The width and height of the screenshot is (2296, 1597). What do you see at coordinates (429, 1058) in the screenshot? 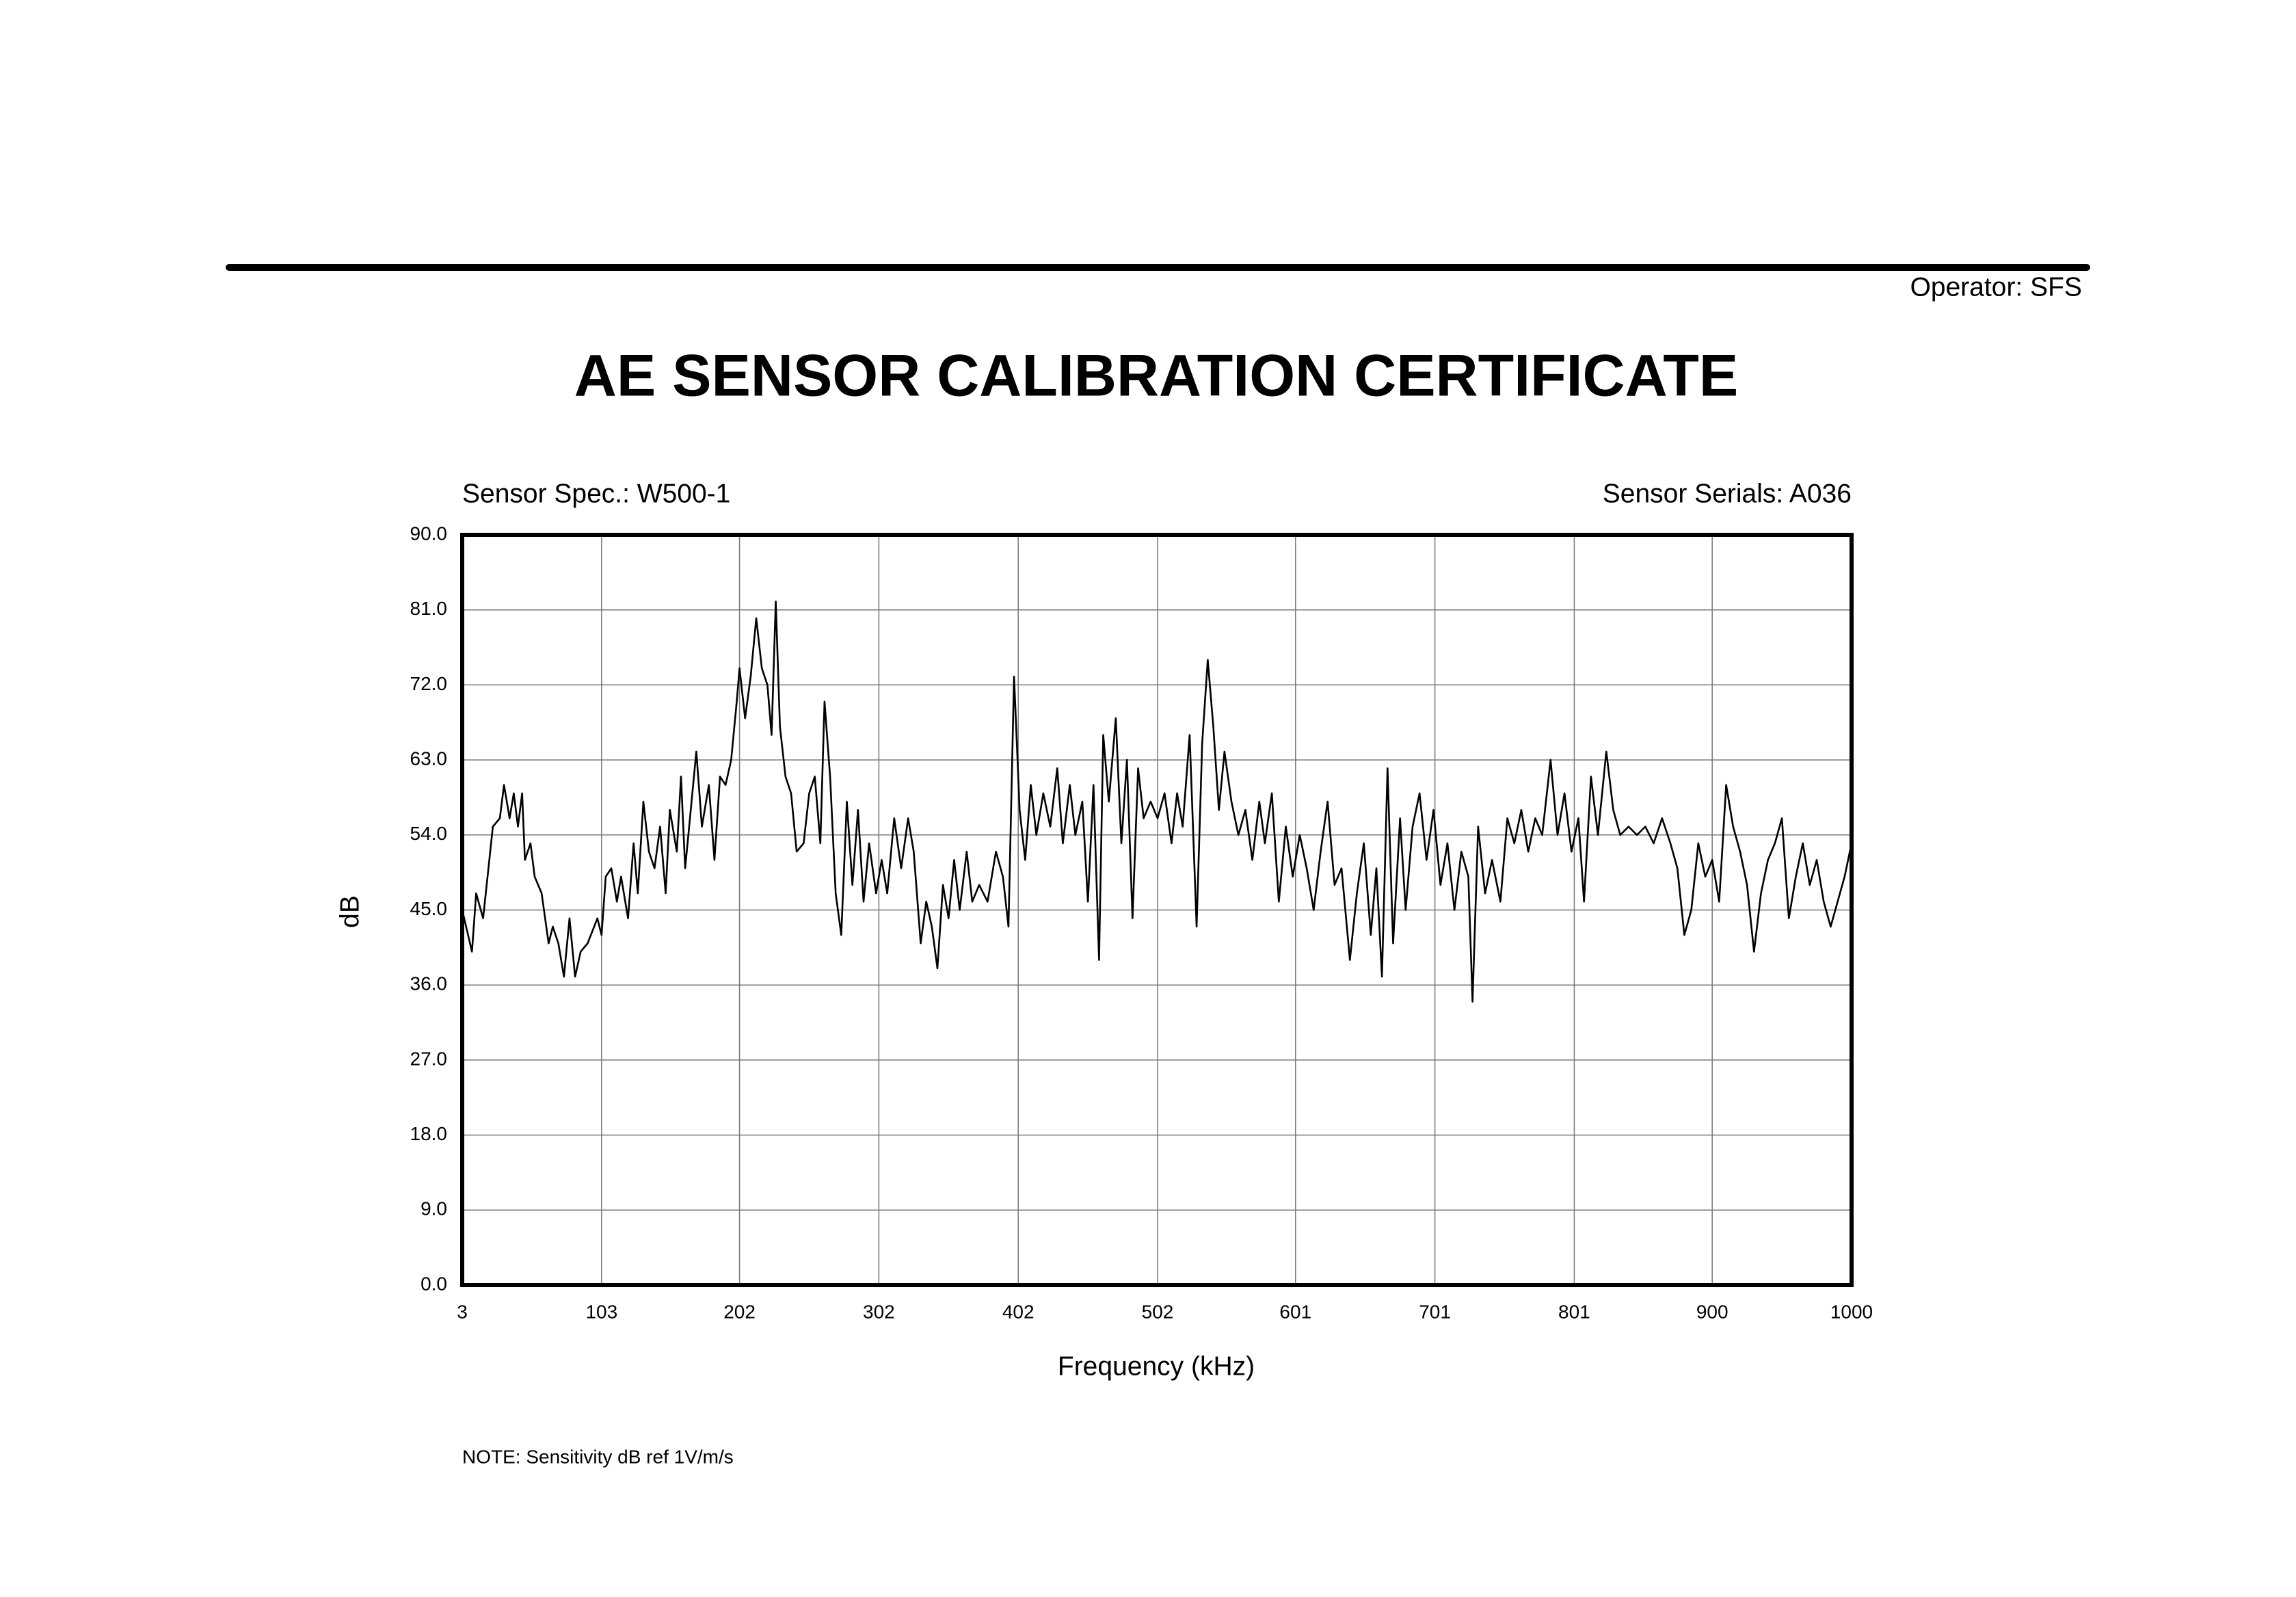
I see `y-tick-label: 27.0` at bounding box center [429, 1058].